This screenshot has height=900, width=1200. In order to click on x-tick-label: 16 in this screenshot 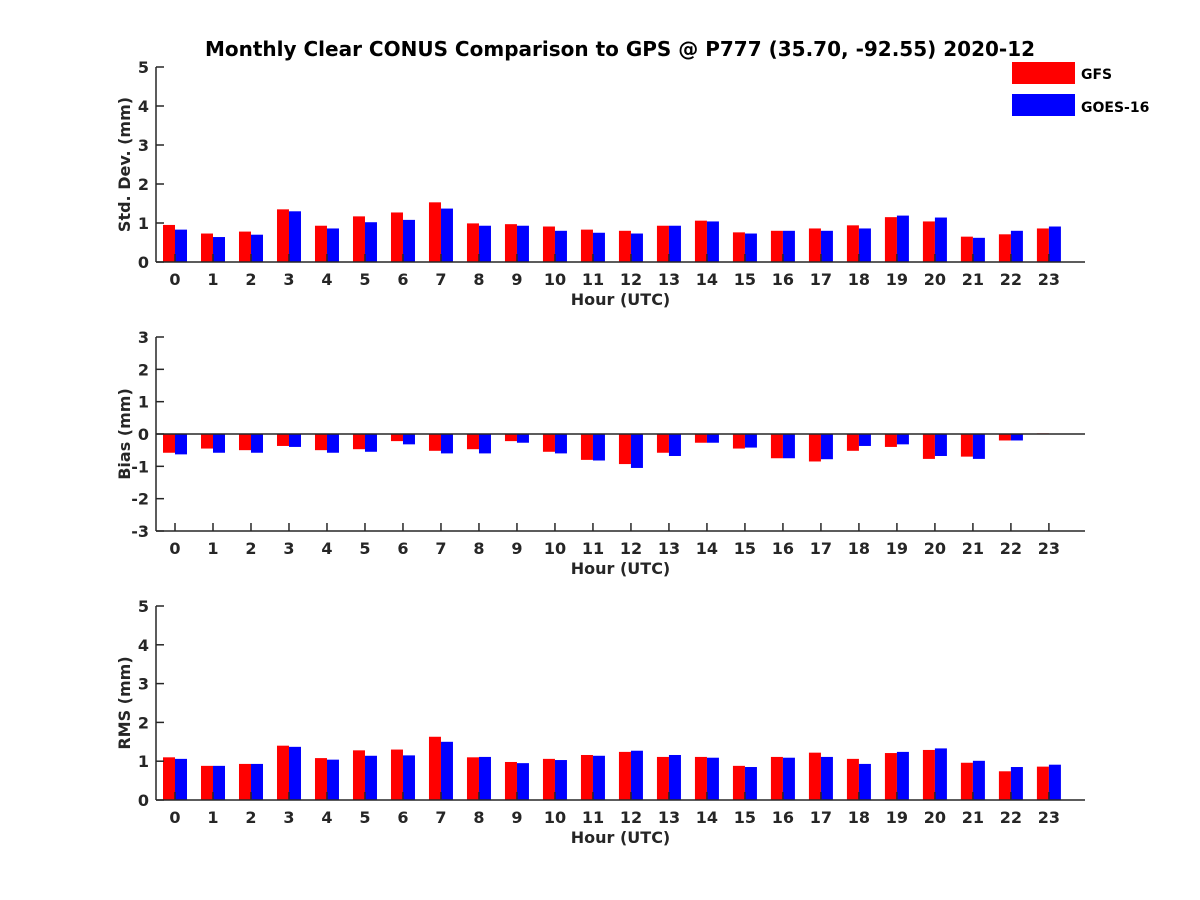, I will do `click(783, 548)`.